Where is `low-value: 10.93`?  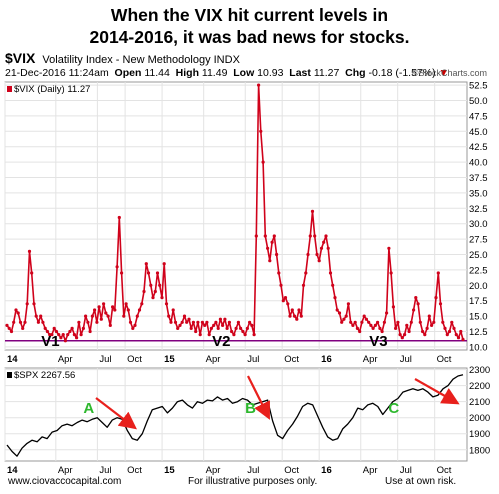
low-value: 10.93 is located at coordinates (270, 73).